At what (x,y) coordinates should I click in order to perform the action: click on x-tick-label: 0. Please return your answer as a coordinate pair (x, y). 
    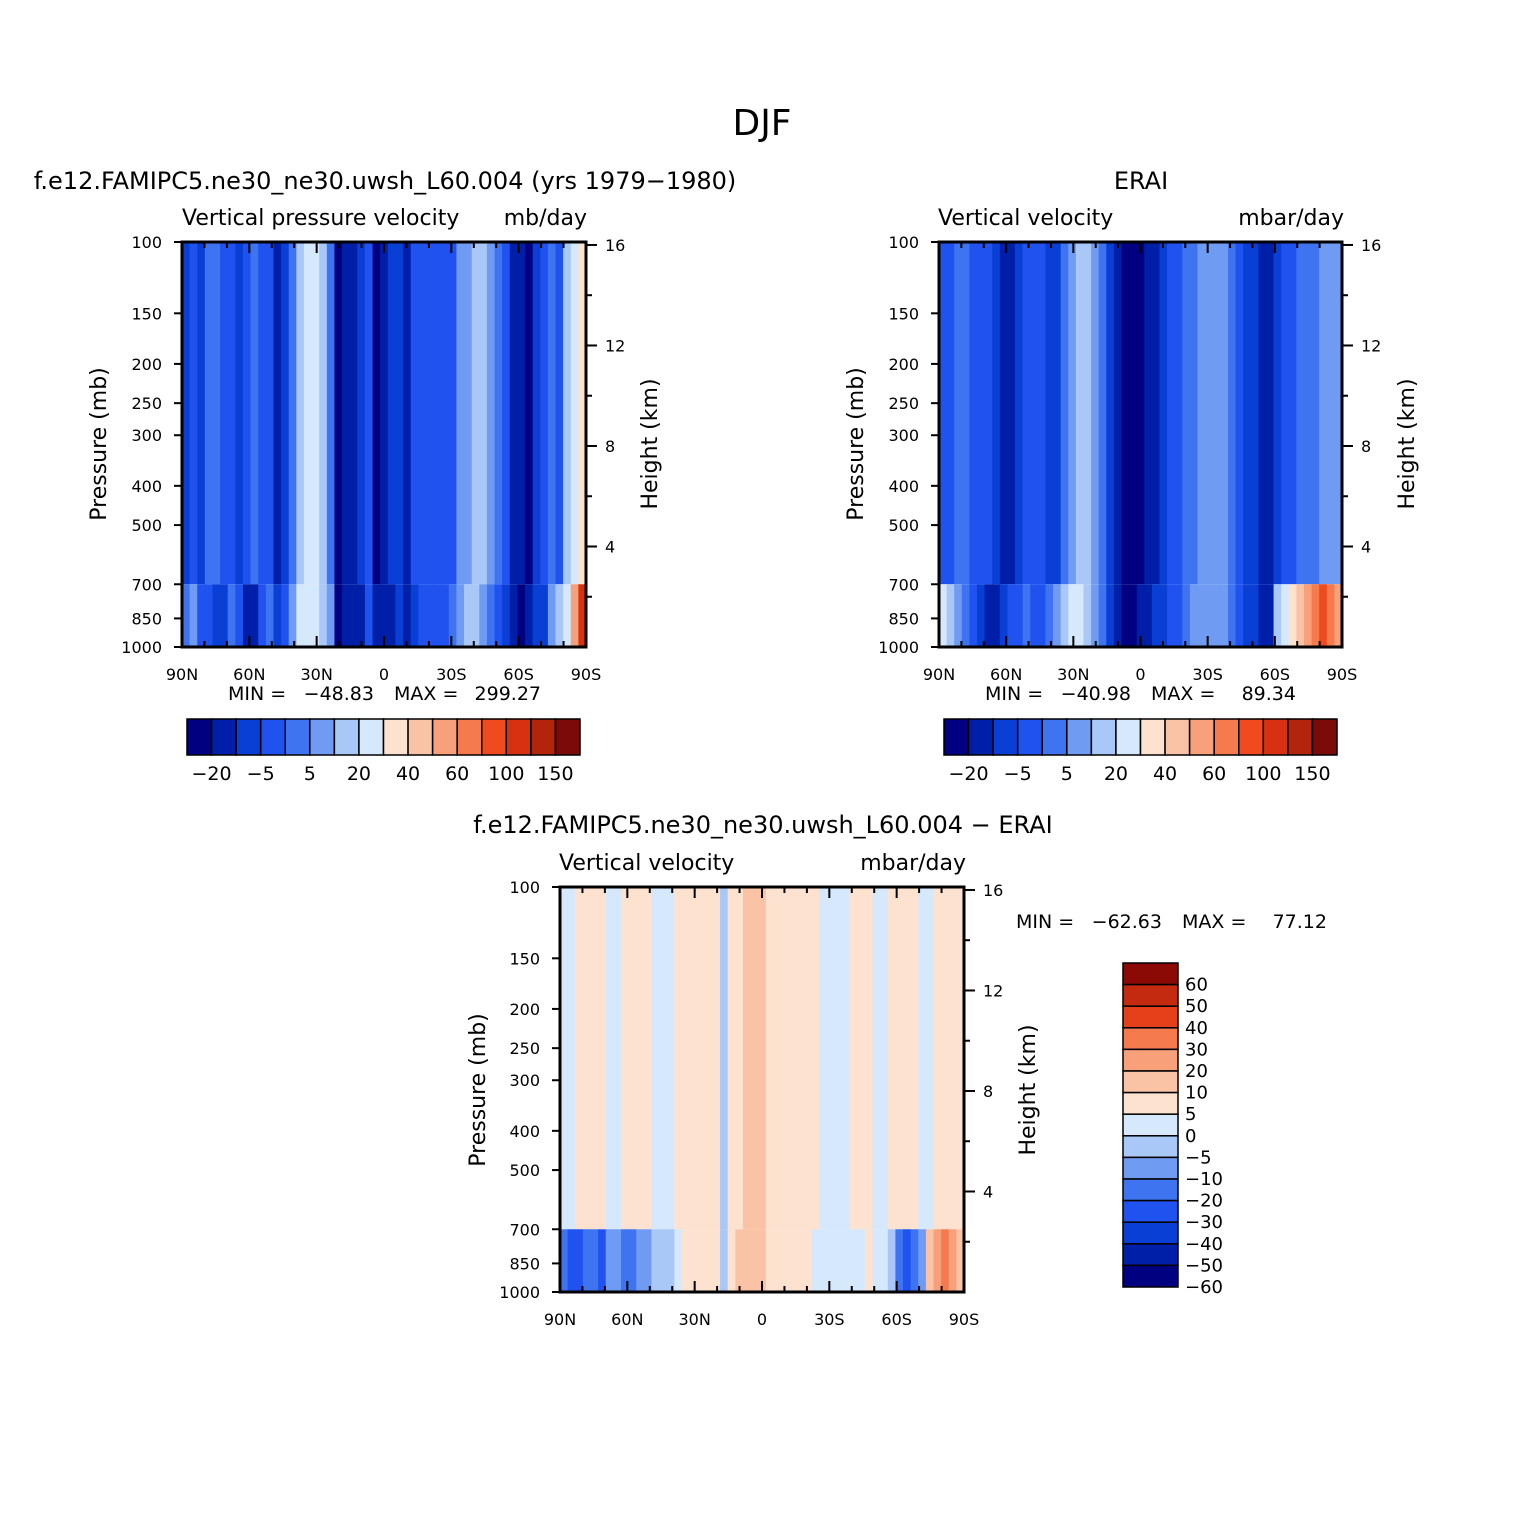
    Looking at the image, I should click on (1140, 674).